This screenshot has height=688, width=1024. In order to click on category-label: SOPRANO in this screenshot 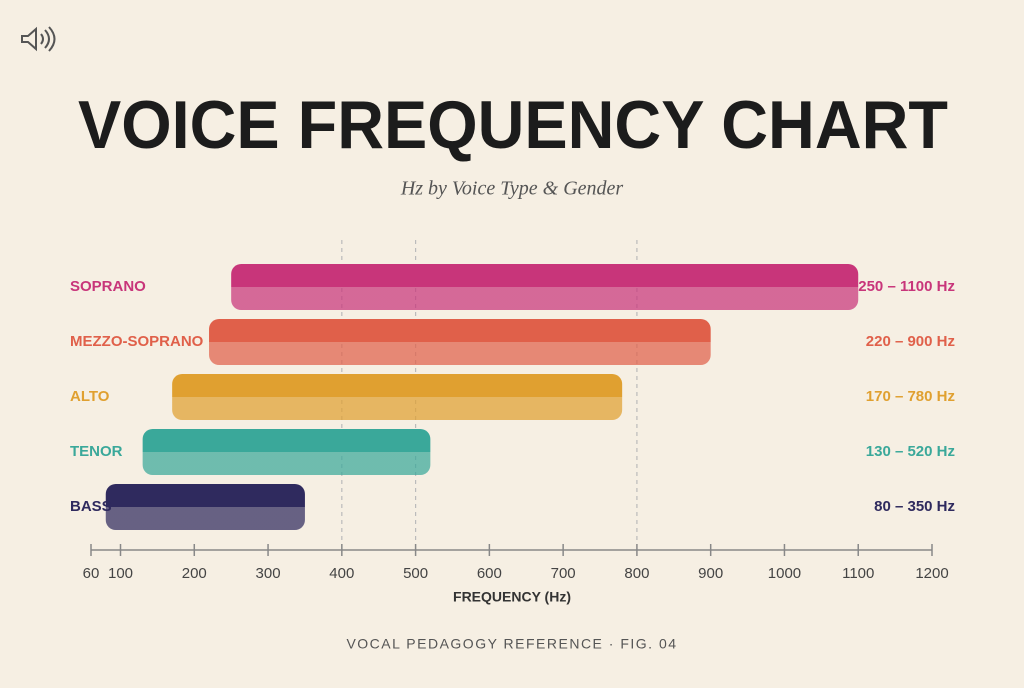, I will do `click(108, 286)`.